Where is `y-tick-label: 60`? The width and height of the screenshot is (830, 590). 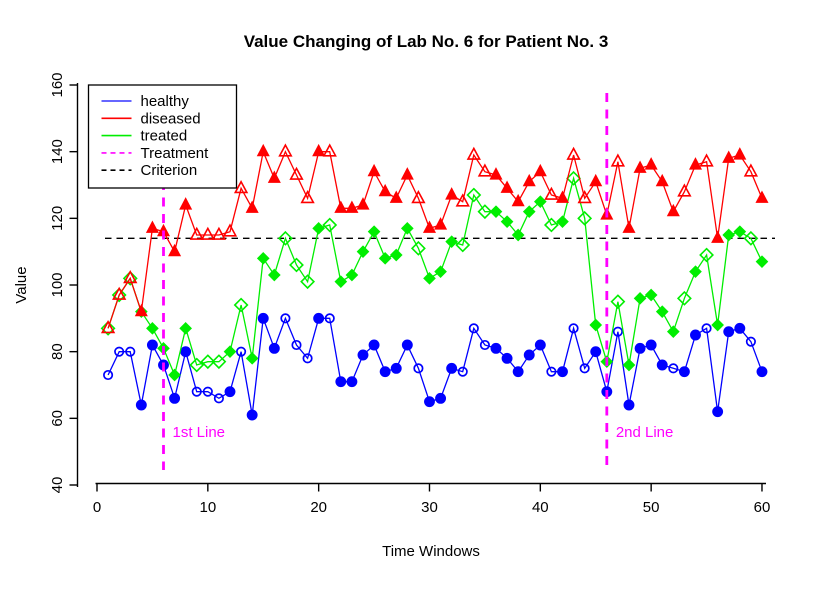
y-tick-label: 60 is located at coordinates (57, 418).